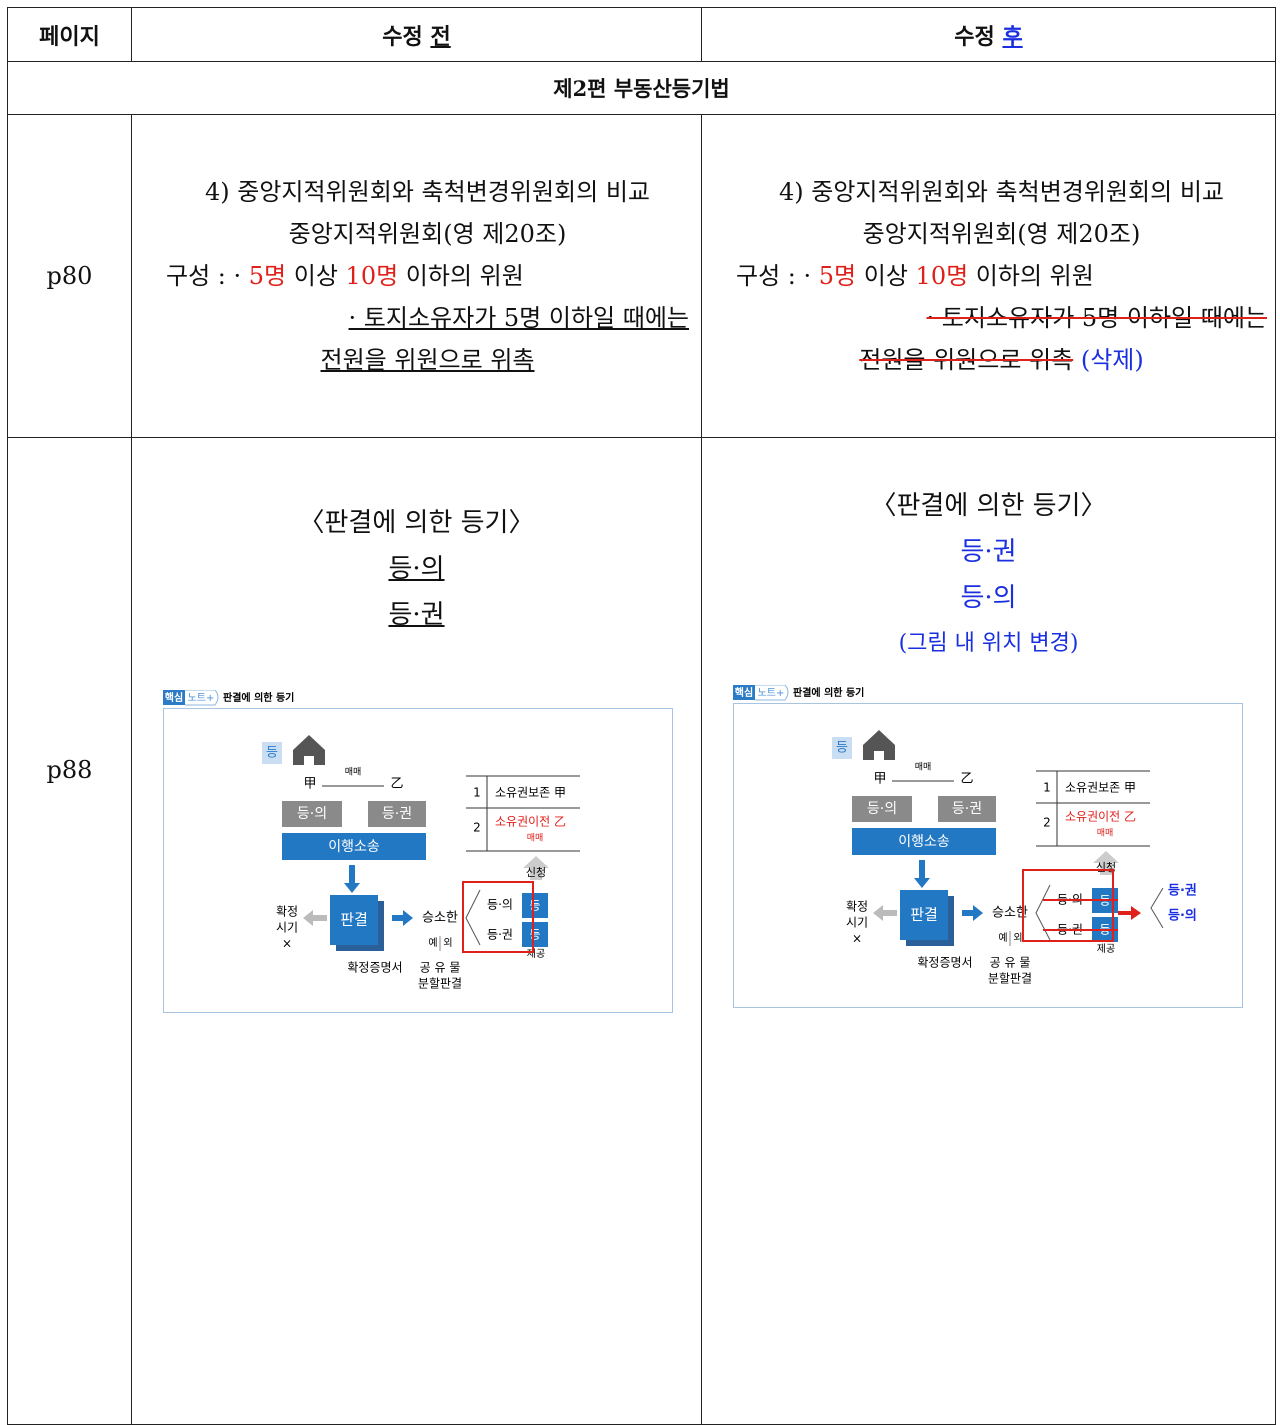  I want to click on judgment-box, so click(924, 915).